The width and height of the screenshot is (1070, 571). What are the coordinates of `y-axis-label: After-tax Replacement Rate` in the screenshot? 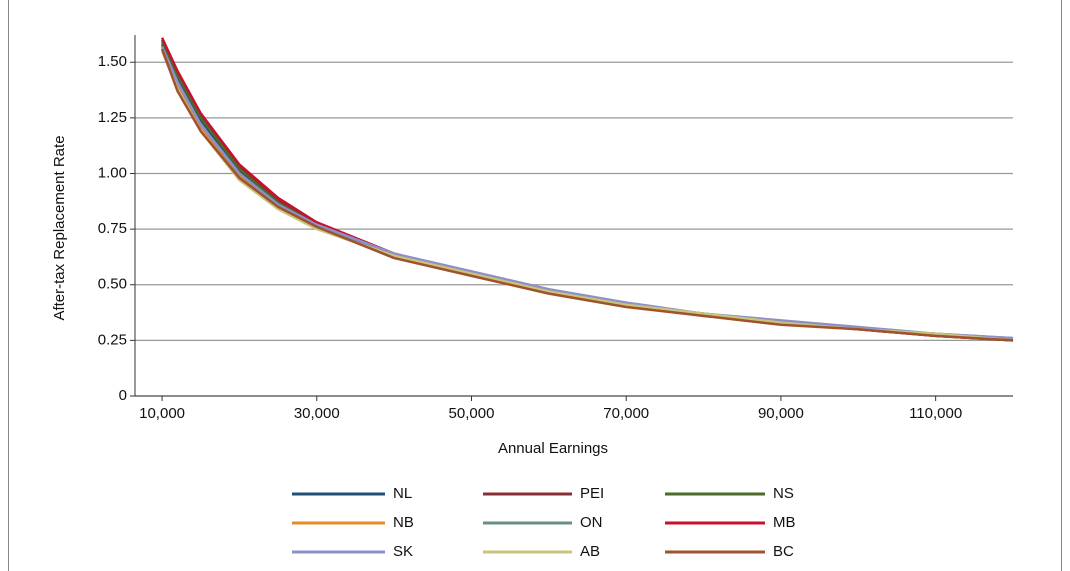 It's located at (59, 227).